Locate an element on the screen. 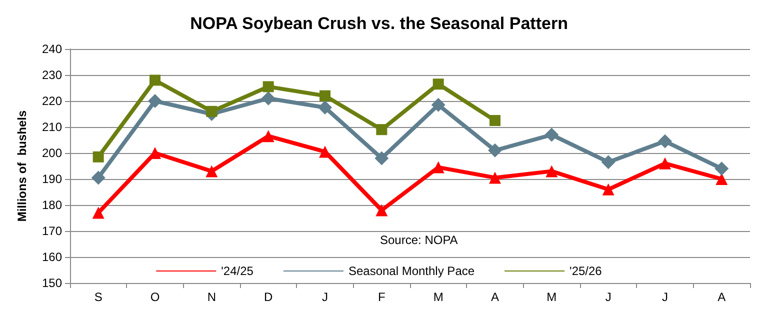 Image resolution: width=758 pixels, height=324 pixels. legend-label: '25/26 is located at coordinates (586, 271).